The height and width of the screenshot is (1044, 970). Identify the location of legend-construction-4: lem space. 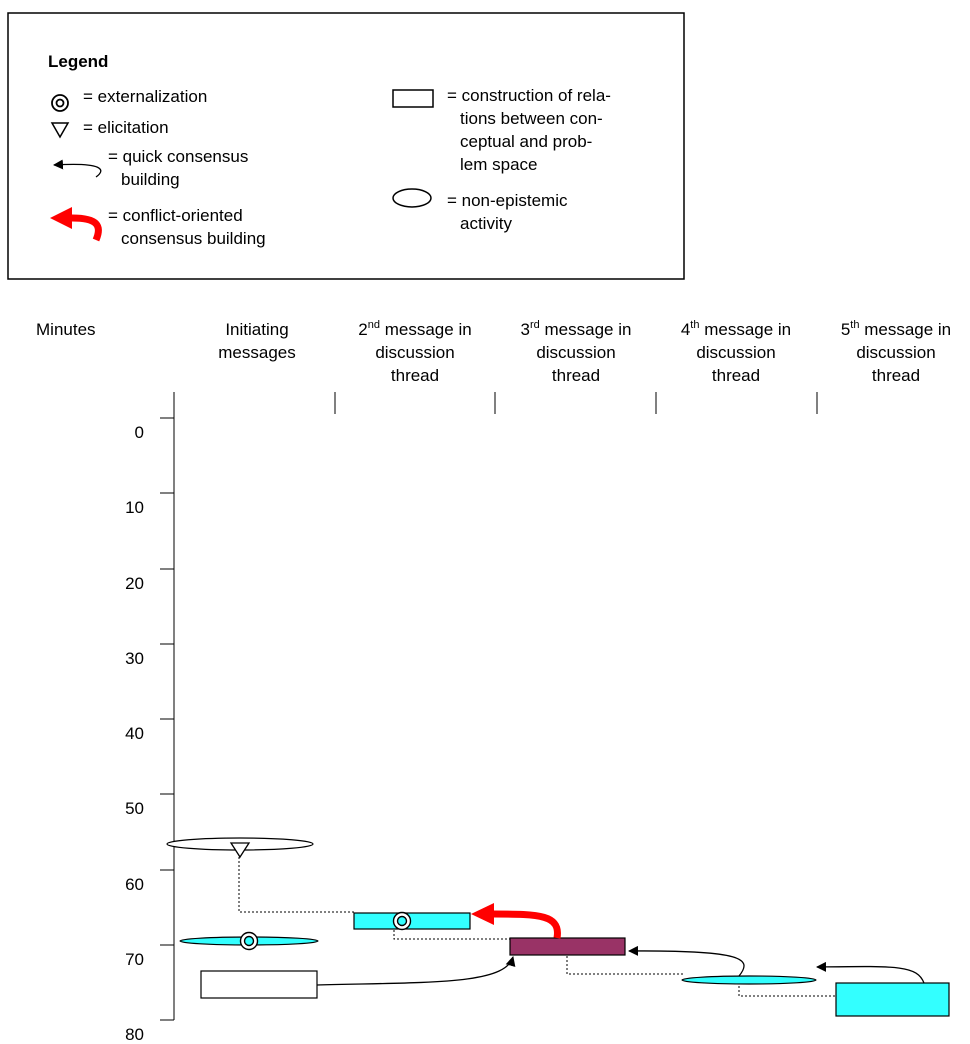
(498, 164).